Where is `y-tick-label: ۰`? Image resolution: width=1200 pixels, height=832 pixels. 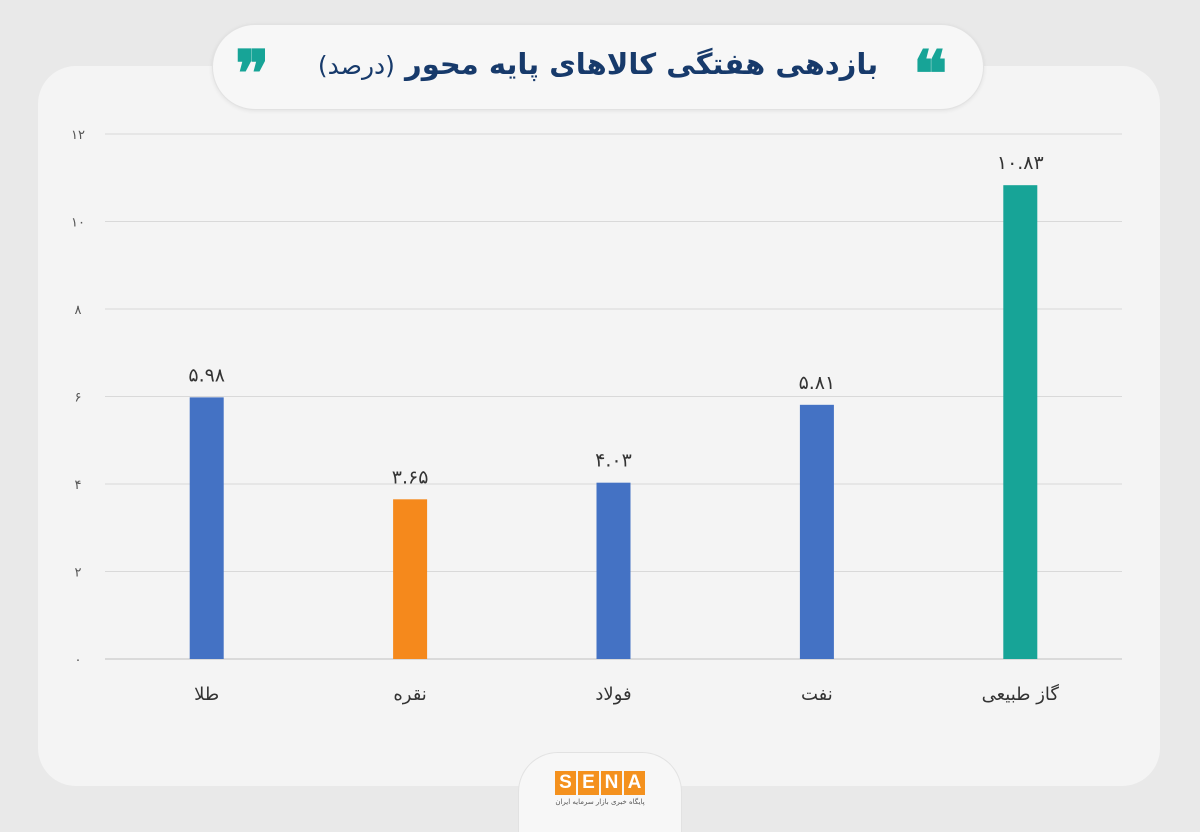 y-tick-label: ۰ is located at coordinates (78, 660).